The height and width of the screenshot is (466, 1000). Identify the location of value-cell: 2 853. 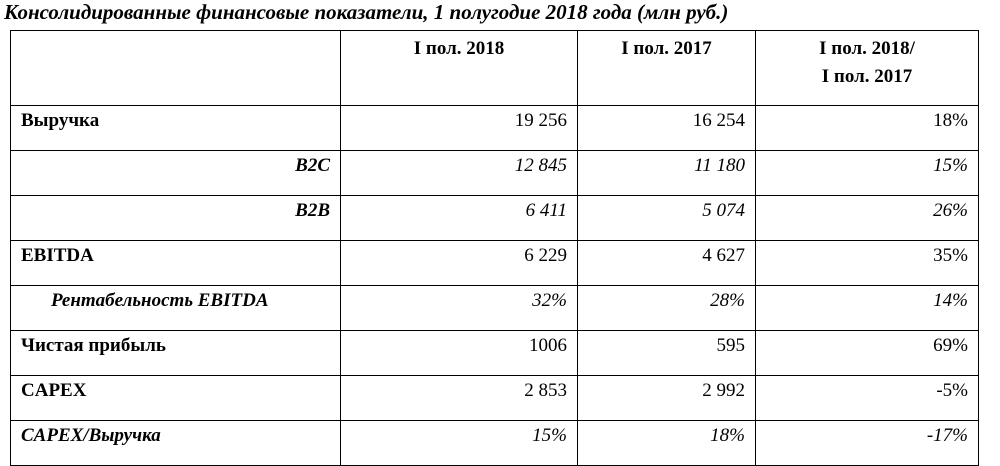
(459, 398).